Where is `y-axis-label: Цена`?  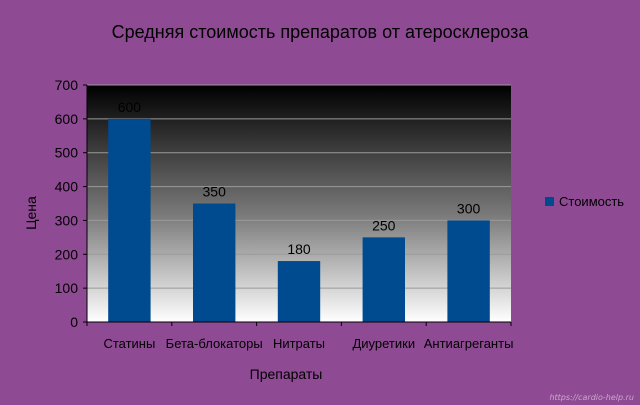
y-axis-label: Цена is located at coordinates (31, 213).